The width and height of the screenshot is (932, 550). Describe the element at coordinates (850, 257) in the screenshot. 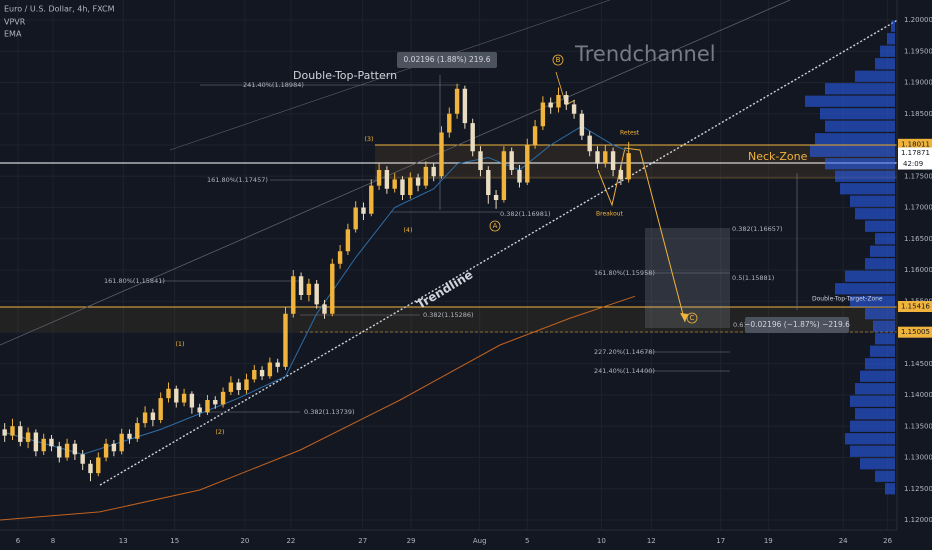

I see `volume-profile` at that location.